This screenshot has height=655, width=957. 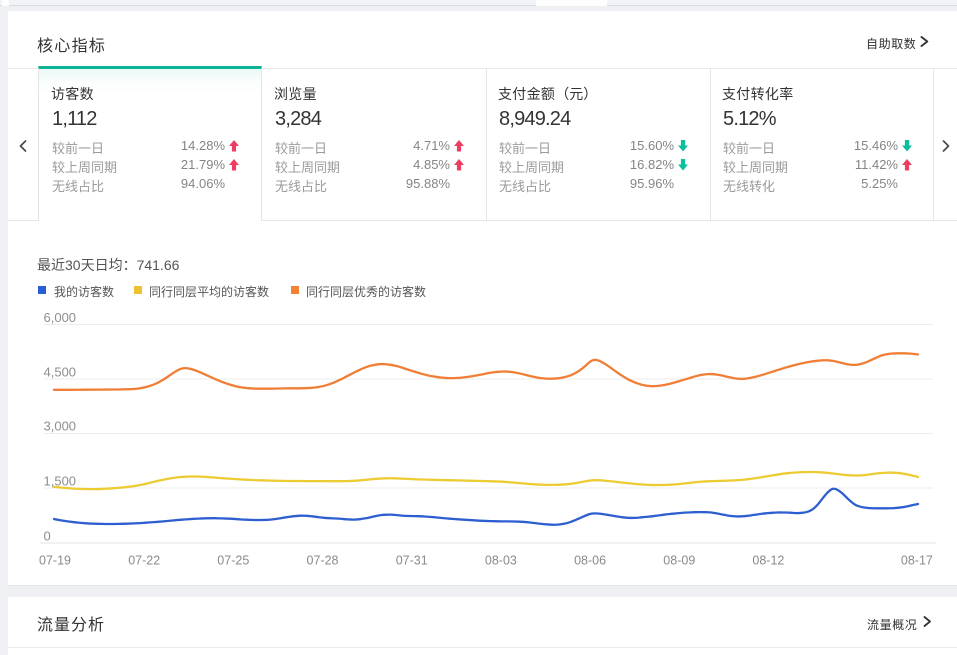 What do you see at coordinates (917, 561) in the screenshot?
I see `svg-text: 08-17` at bounding box center [917, 561].